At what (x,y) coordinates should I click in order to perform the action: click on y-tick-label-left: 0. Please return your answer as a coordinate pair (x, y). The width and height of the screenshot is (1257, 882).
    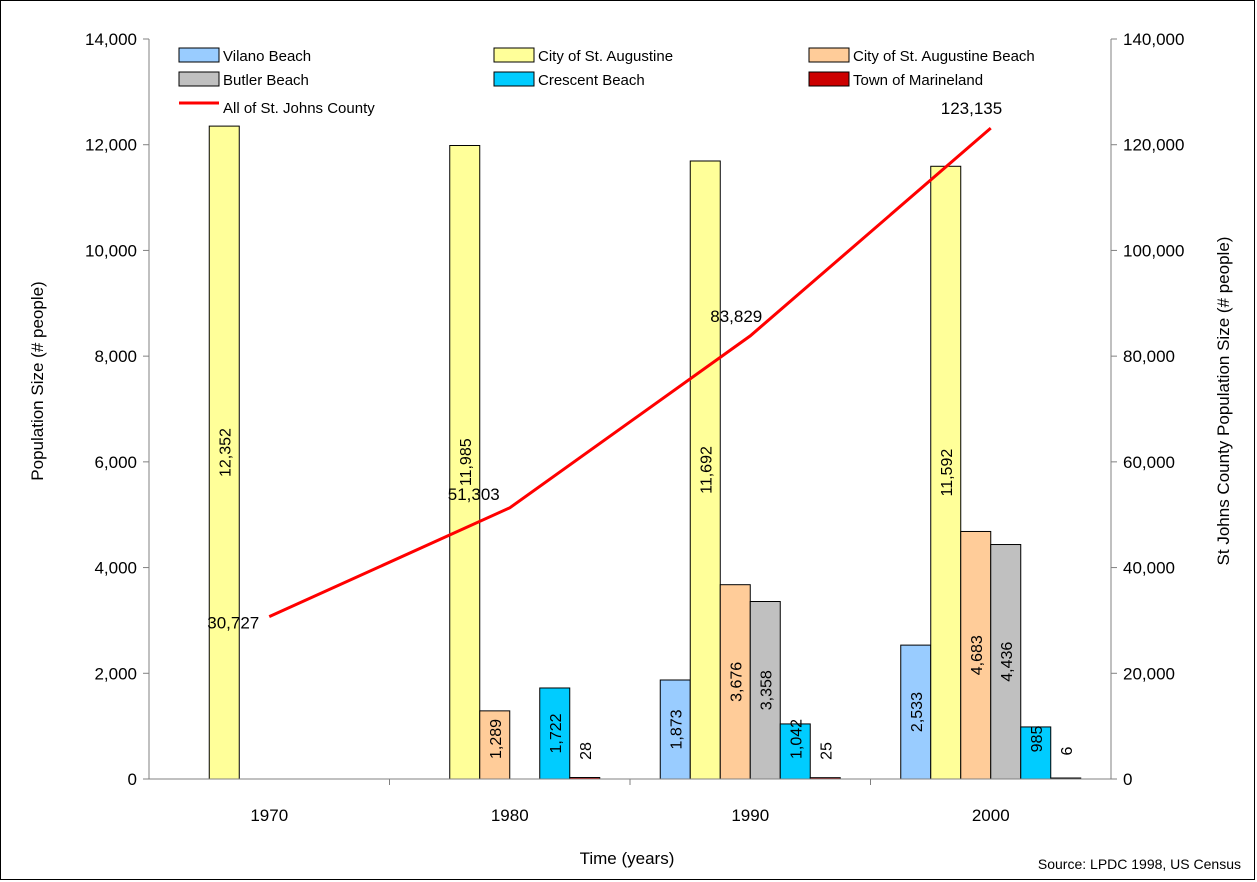
    Looking at the image, I should click on (132, 779).